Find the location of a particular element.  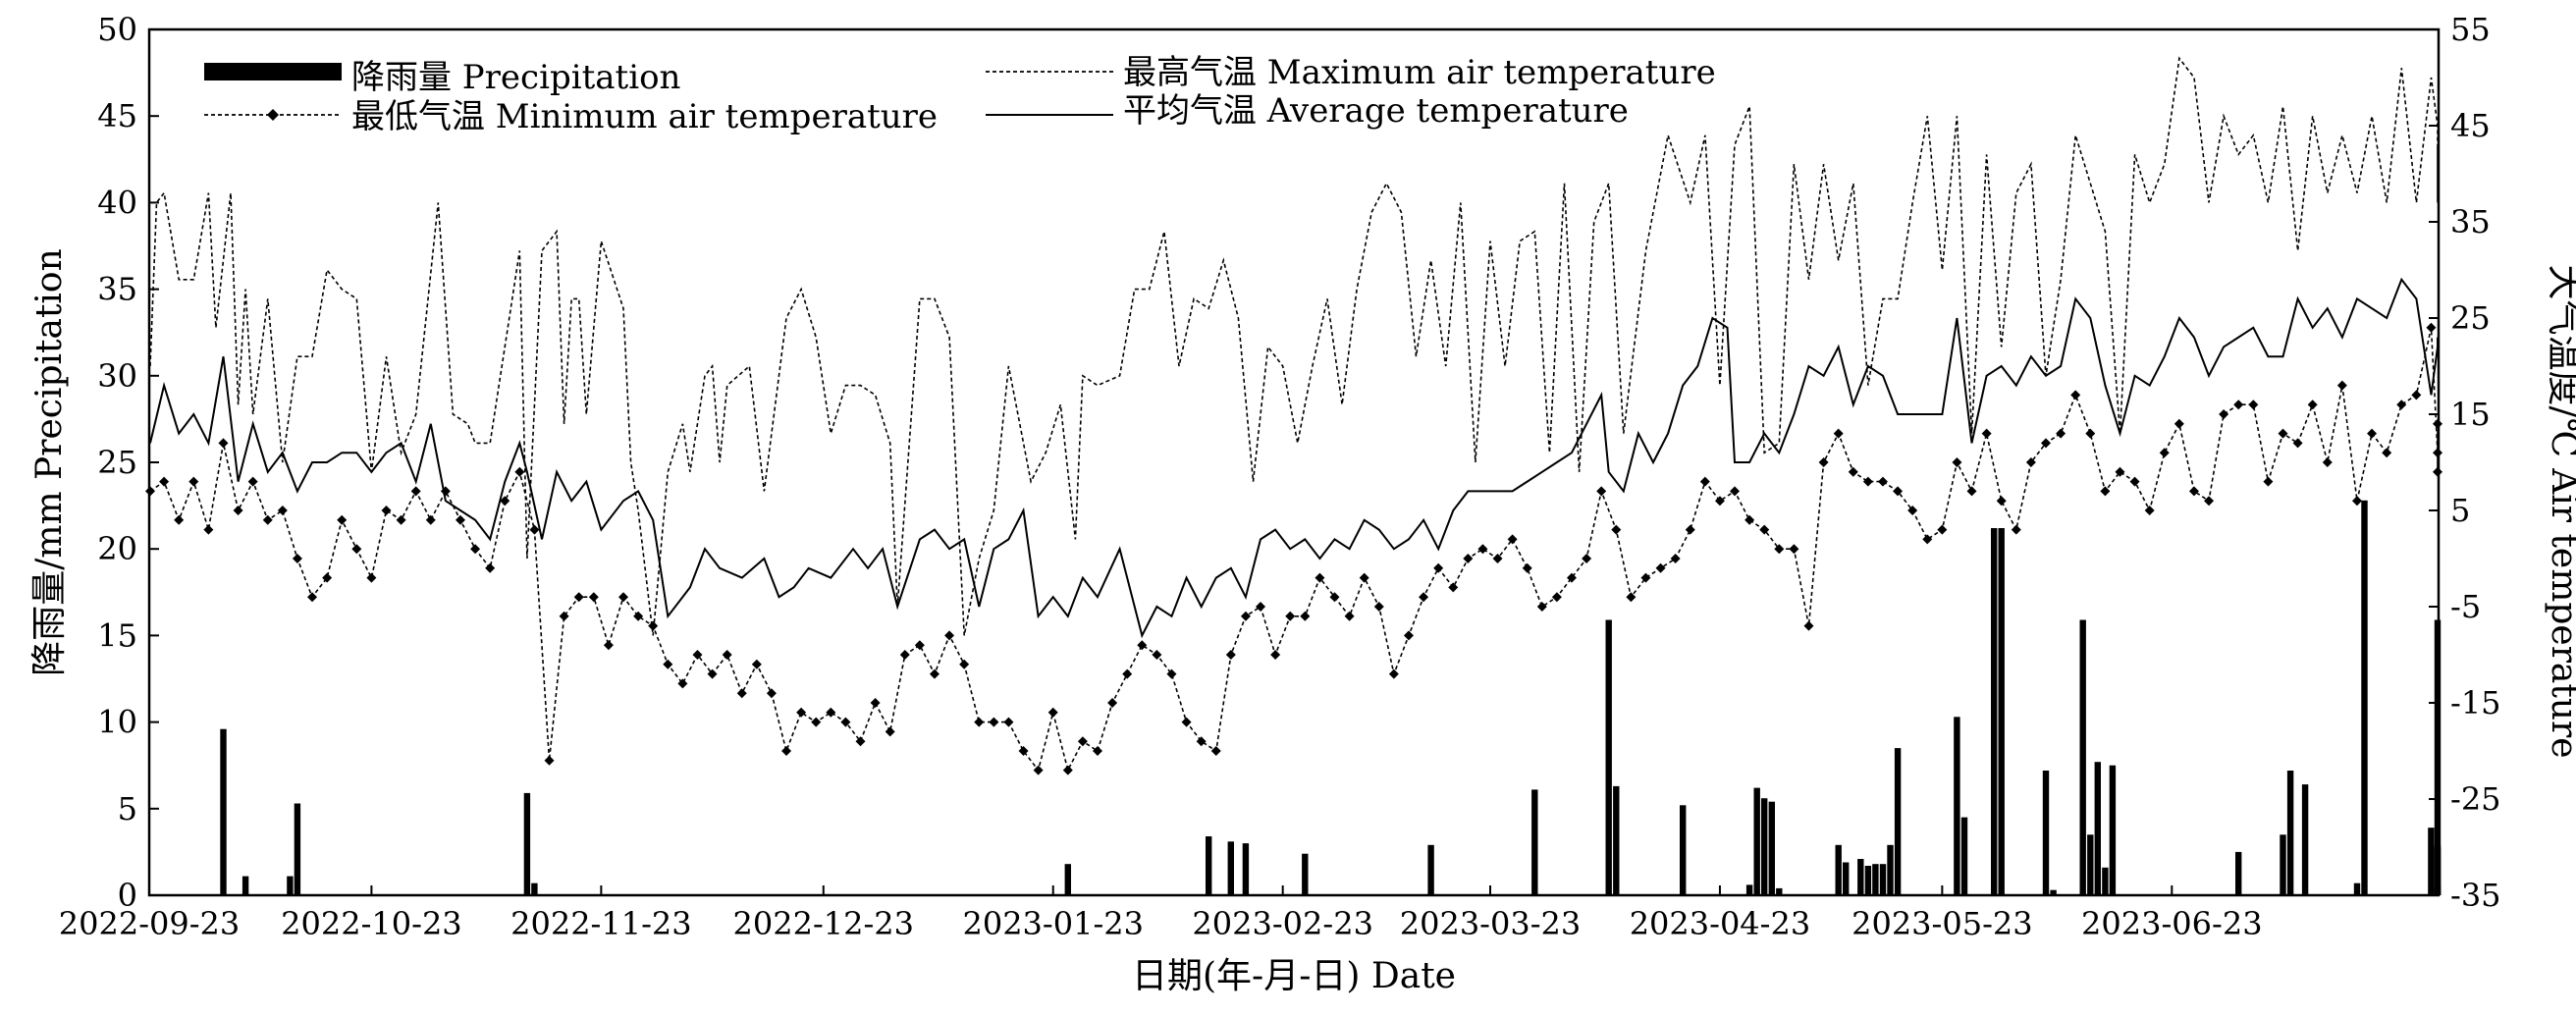

x-tick-label: 2023-06-23 is located at coordinates (2172, 923).